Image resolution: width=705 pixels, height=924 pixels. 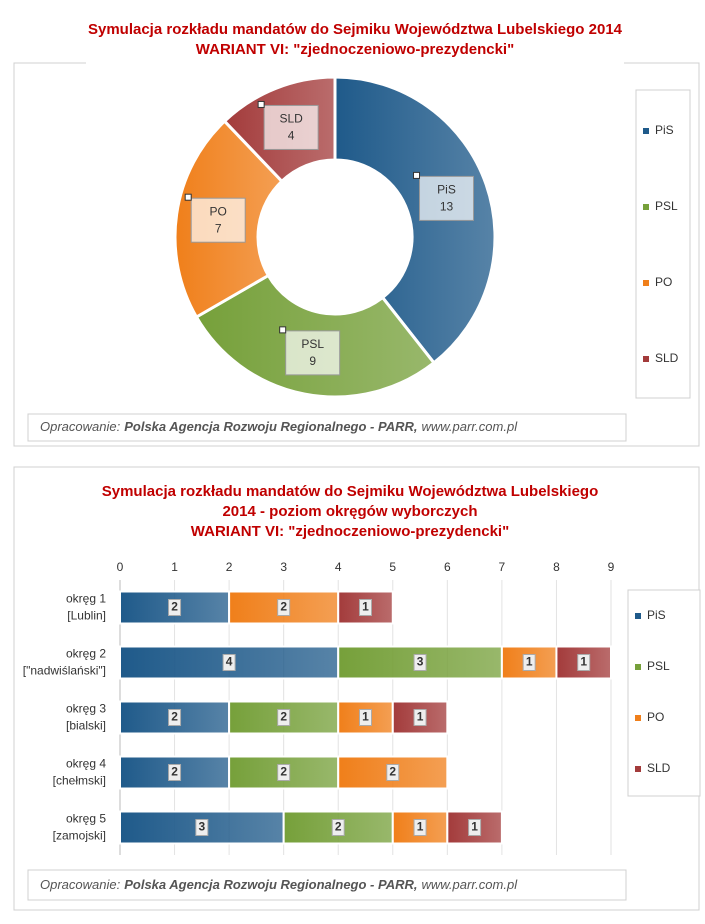 I want to click on data-label: 9, so click(x=312, y=361).